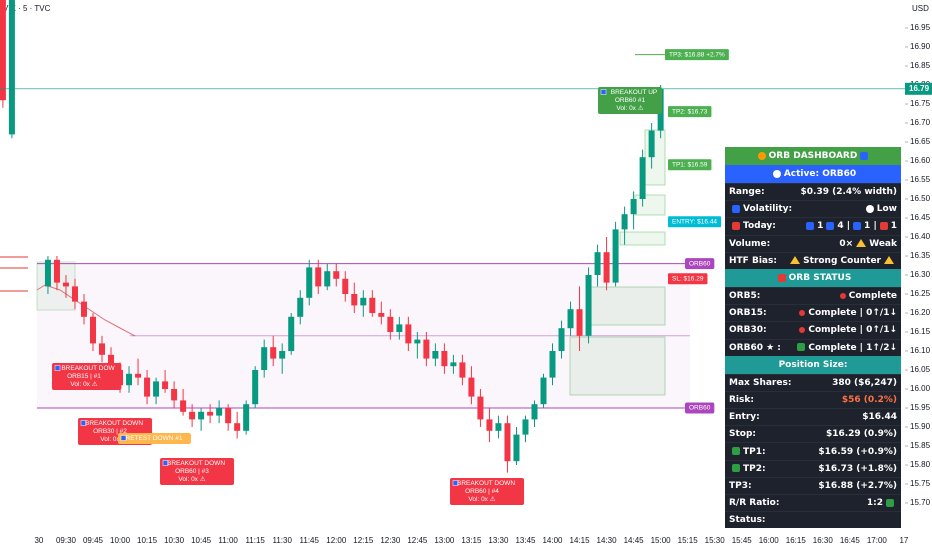 This screenshot has width=932, height=550. I want to click on row-label: TP1:, so click(754, 451).